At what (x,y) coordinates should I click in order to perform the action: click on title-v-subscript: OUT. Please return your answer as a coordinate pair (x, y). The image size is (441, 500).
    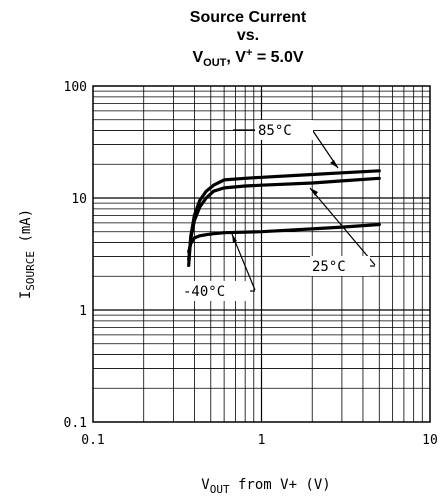
    Looking at the image, I should click on (215, 63).